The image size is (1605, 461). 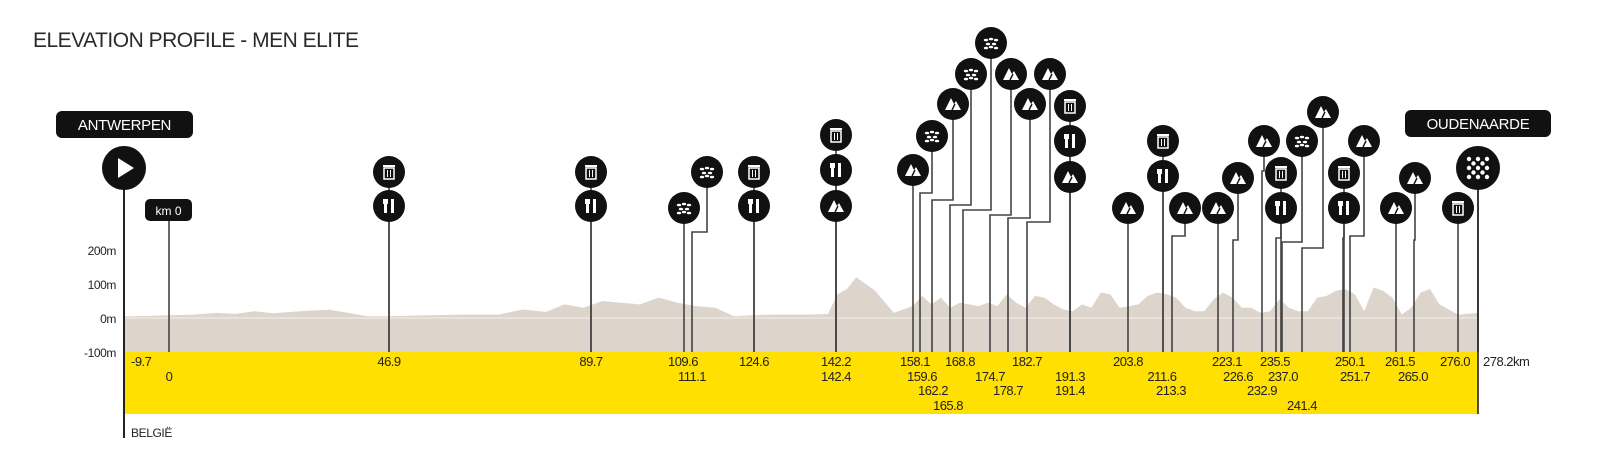 What do you see at coordinates (124, 168) in the screenshot?
I see `start-flag-icon` at bounding box center [124, 168].